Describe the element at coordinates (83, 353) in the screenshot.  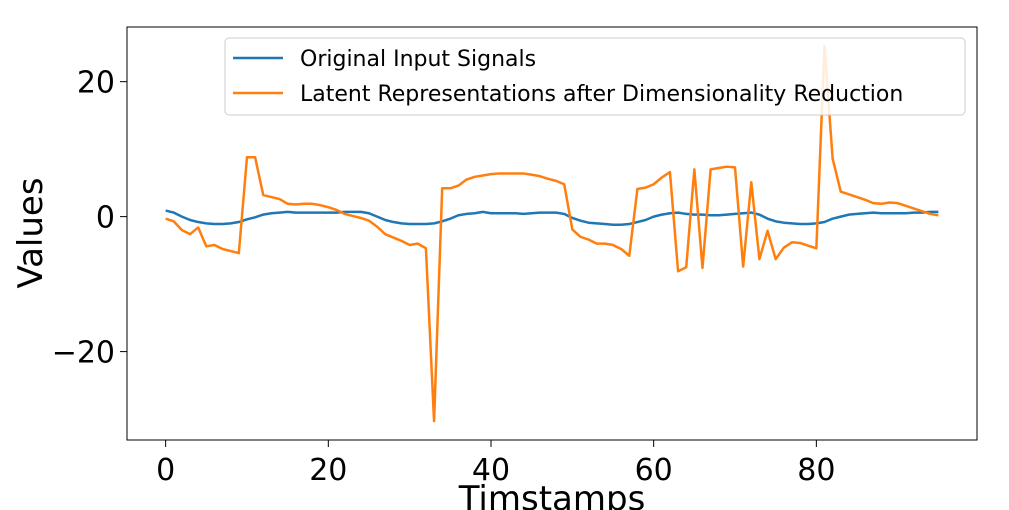
I see `y-tick-label: −20` at that location.